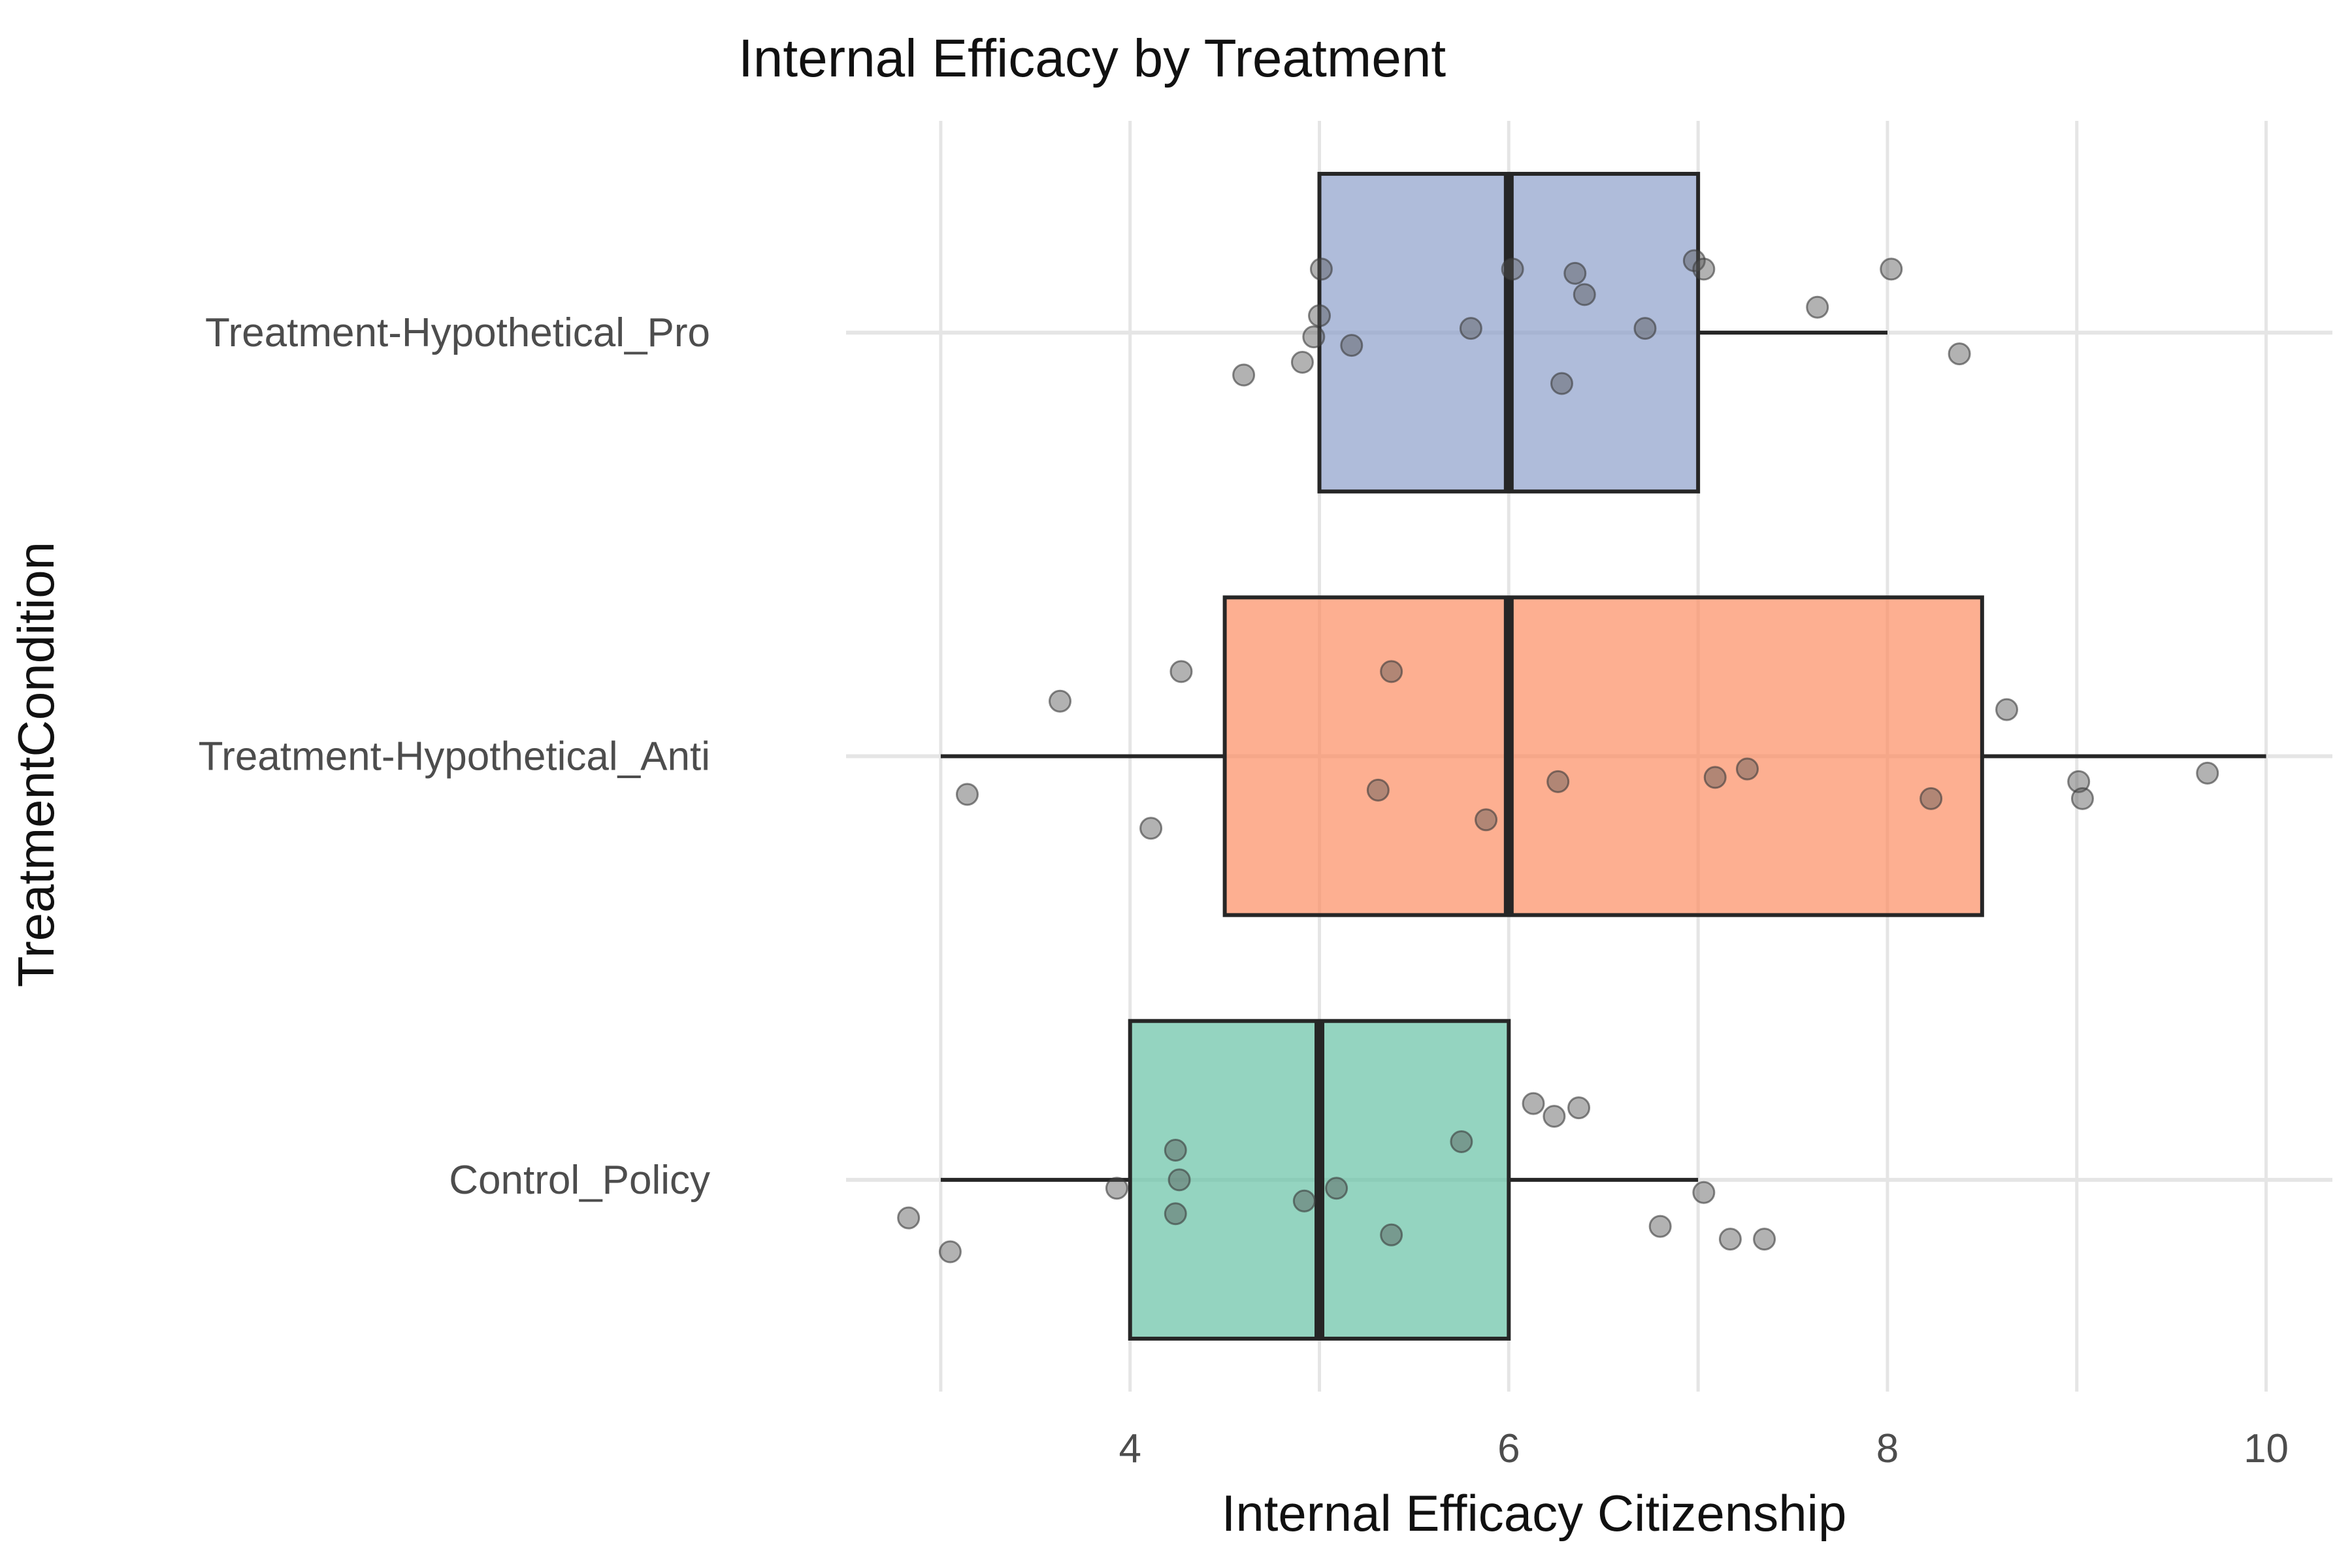  Describe the element at coordinates (454, 756) in the screenshot. I see `y-tick-label: Treatment-Hypothetical_Anti` at that location.